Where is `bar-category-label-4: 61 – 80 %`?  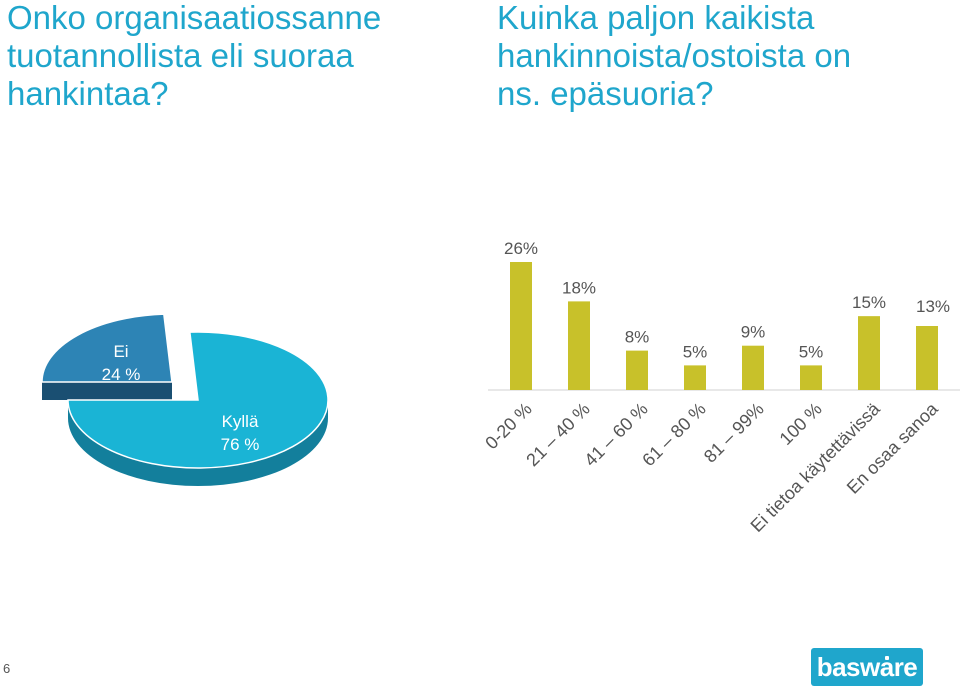 bar-category-label-4: 61 – 80 % is located at coordinates (673, 434).